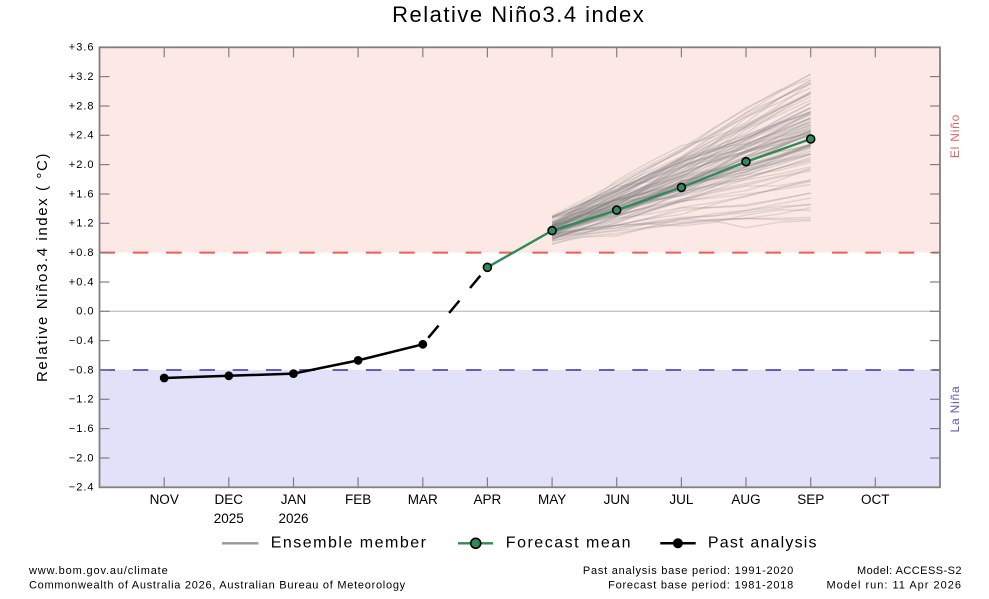  I want to click on svg-text: Relative Niño3.4 index, so click(518, 14).